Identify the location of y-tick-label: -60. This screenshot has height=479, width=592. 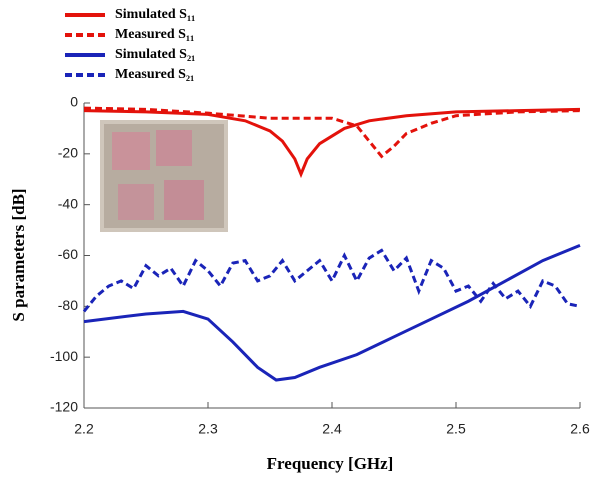
(68, 254).